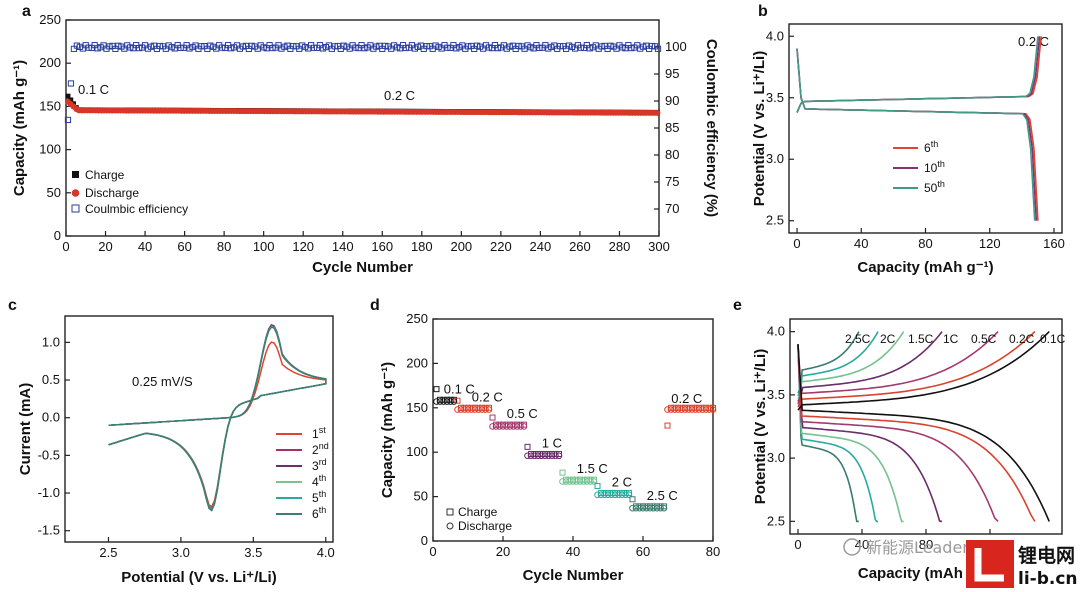  Describe the element at coordinates (50, 19) in the screenshot. I see `a-y-tick-label: 250` at that location.